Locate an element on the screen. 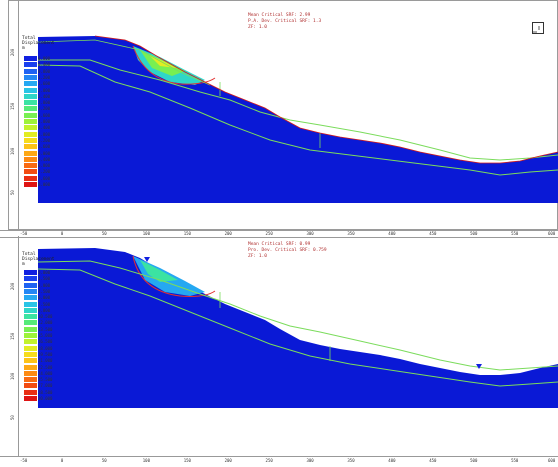 Image resolution: width=558 pixels, height=467 pixels. legend-value: 0.000 is located at coordinates (44, 272).